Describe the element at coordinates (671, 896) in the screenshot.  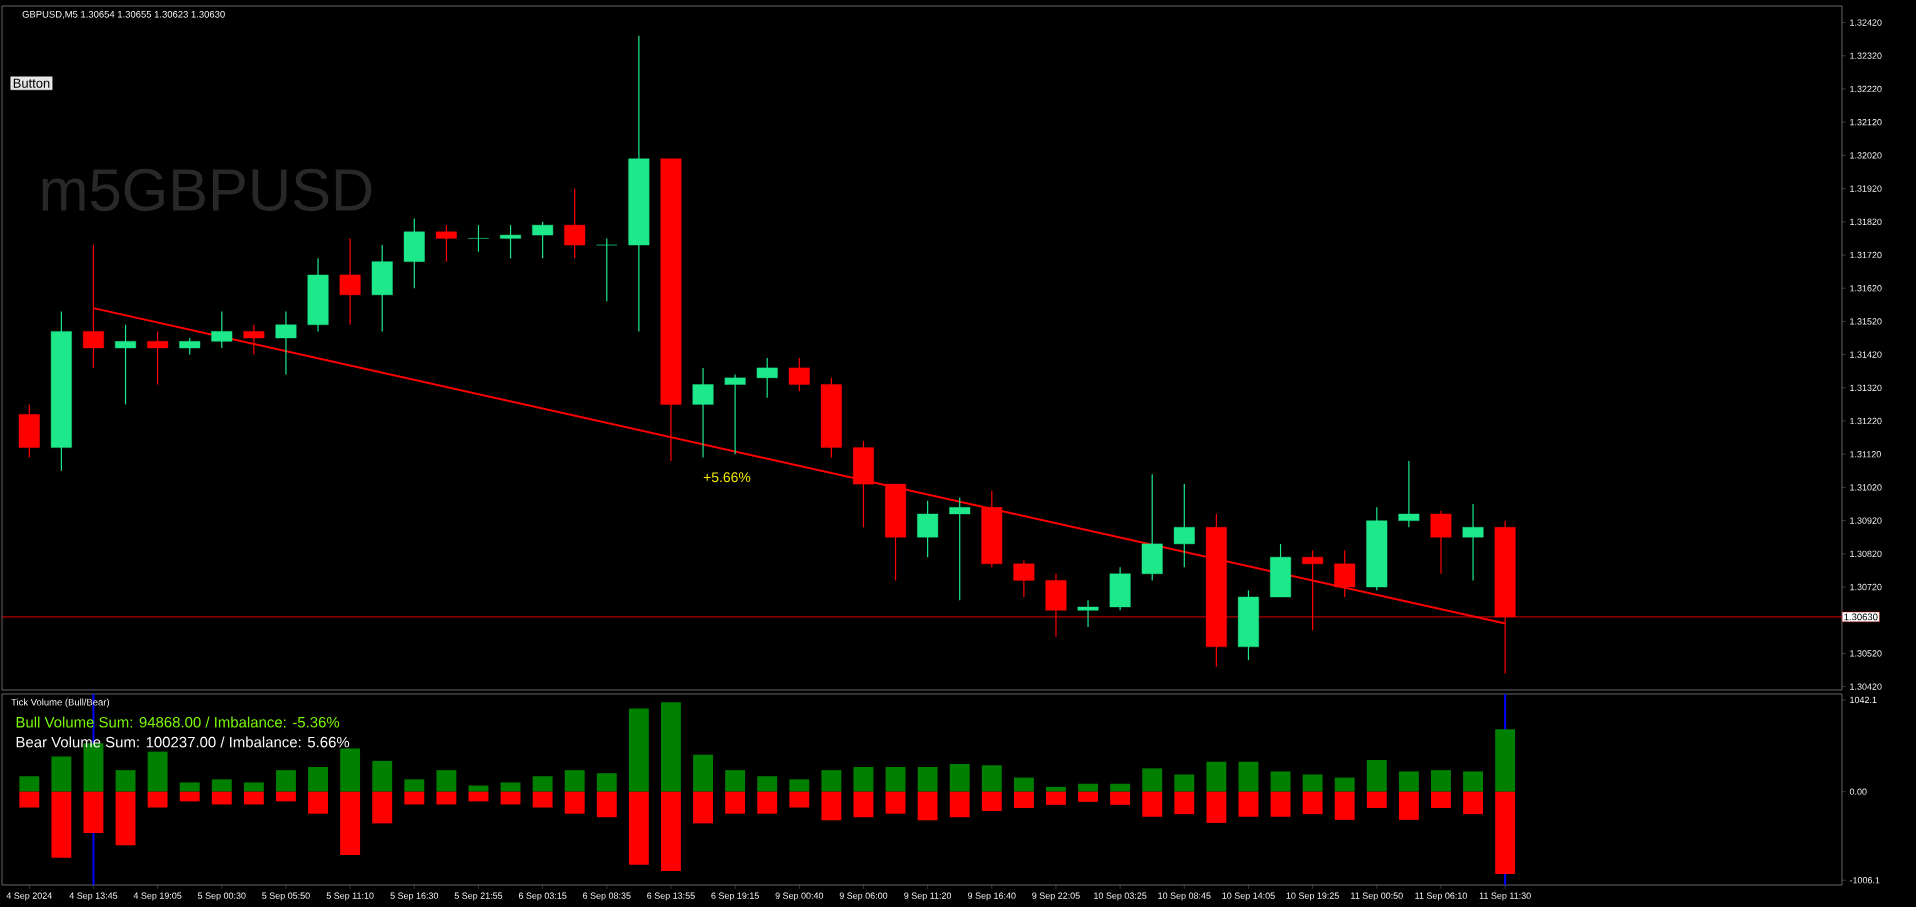
I see `x-tick-label: 6 Sep 13:55` at that location.